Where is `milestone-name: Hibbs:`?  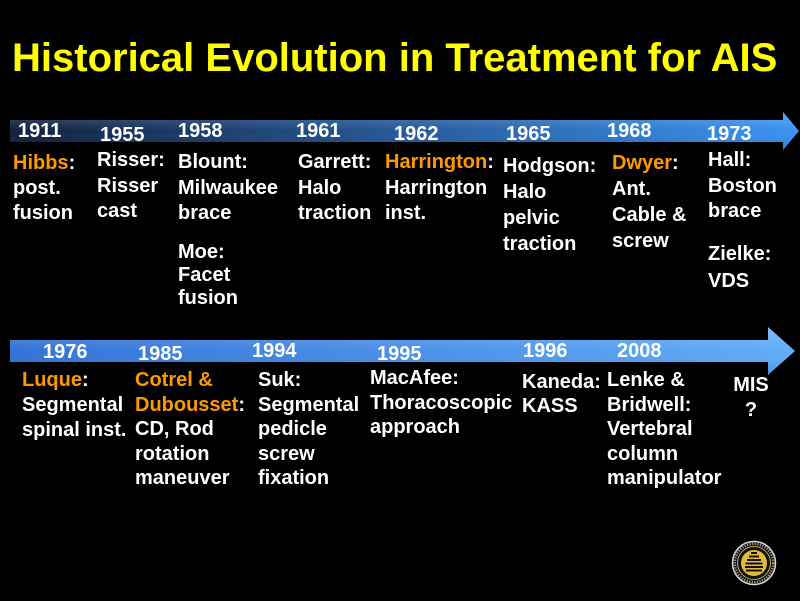 milestone-name: Hibbs: is located at coordinates (44, 163).